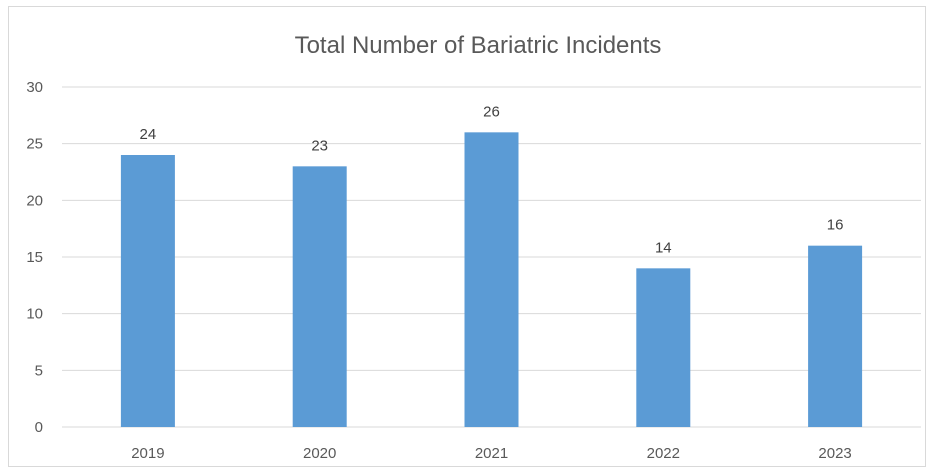 The width and height of the screenshot is (936, 475). What do you see at coordinates (148, 134) in the screenshot?
I see `data-label-2019: 24` at bounding box center [148, 134].